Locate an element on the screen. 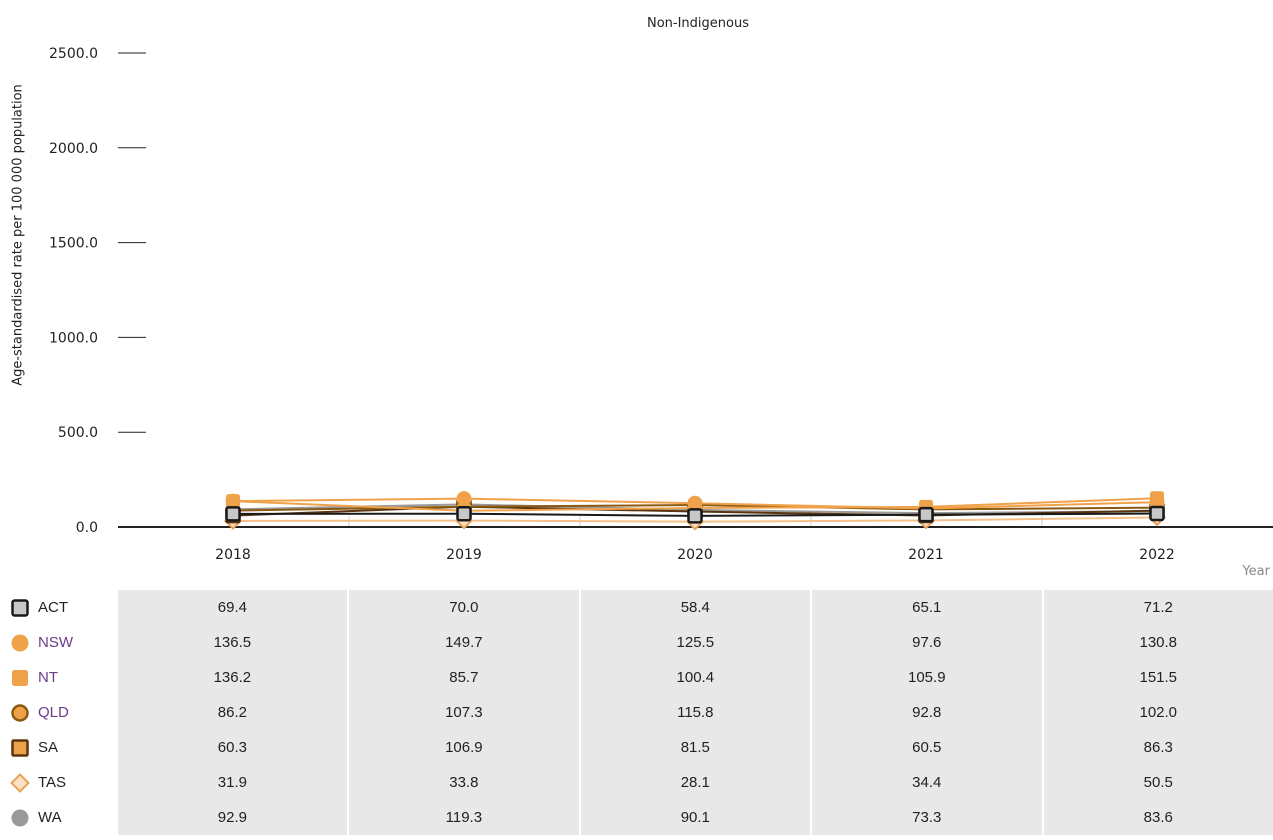  table-cell: 73.3 is located at coordinates (925, 817).